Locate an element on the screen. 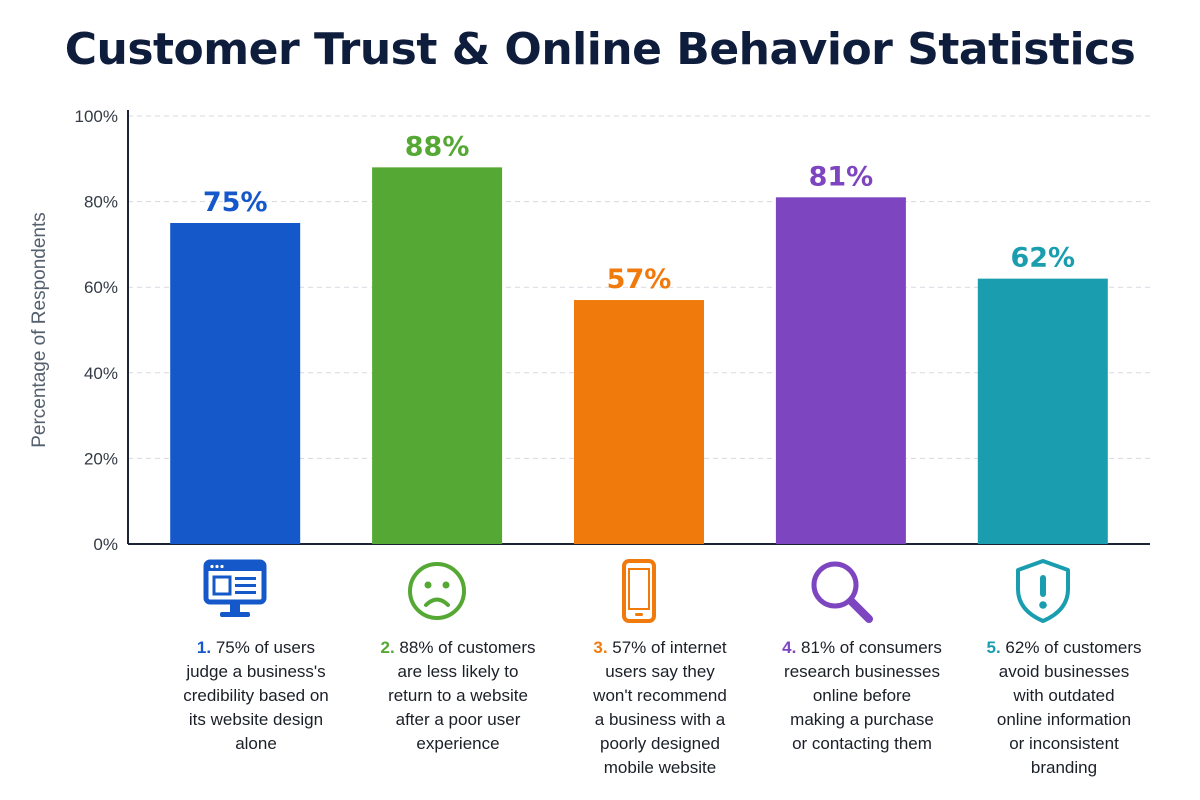 This screenshot has height=800, width=1200. caption-text: 81% of consumers is located at coordinates (871, 647).